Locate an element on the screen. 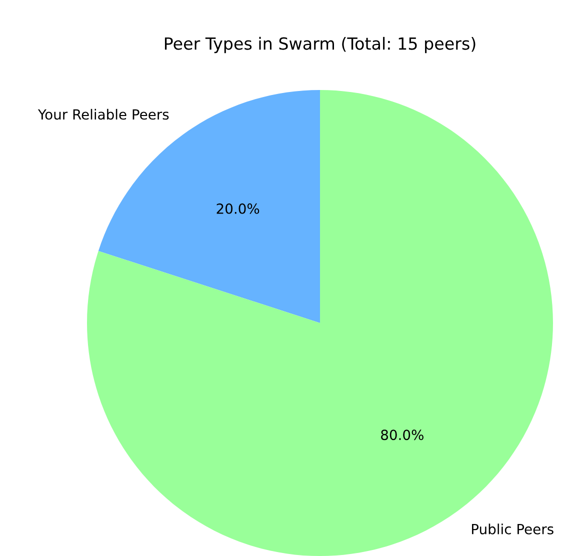 The width and height of the screenshot is (579, 556). slice-label: Public Peers is located at coordinates (513, 529).